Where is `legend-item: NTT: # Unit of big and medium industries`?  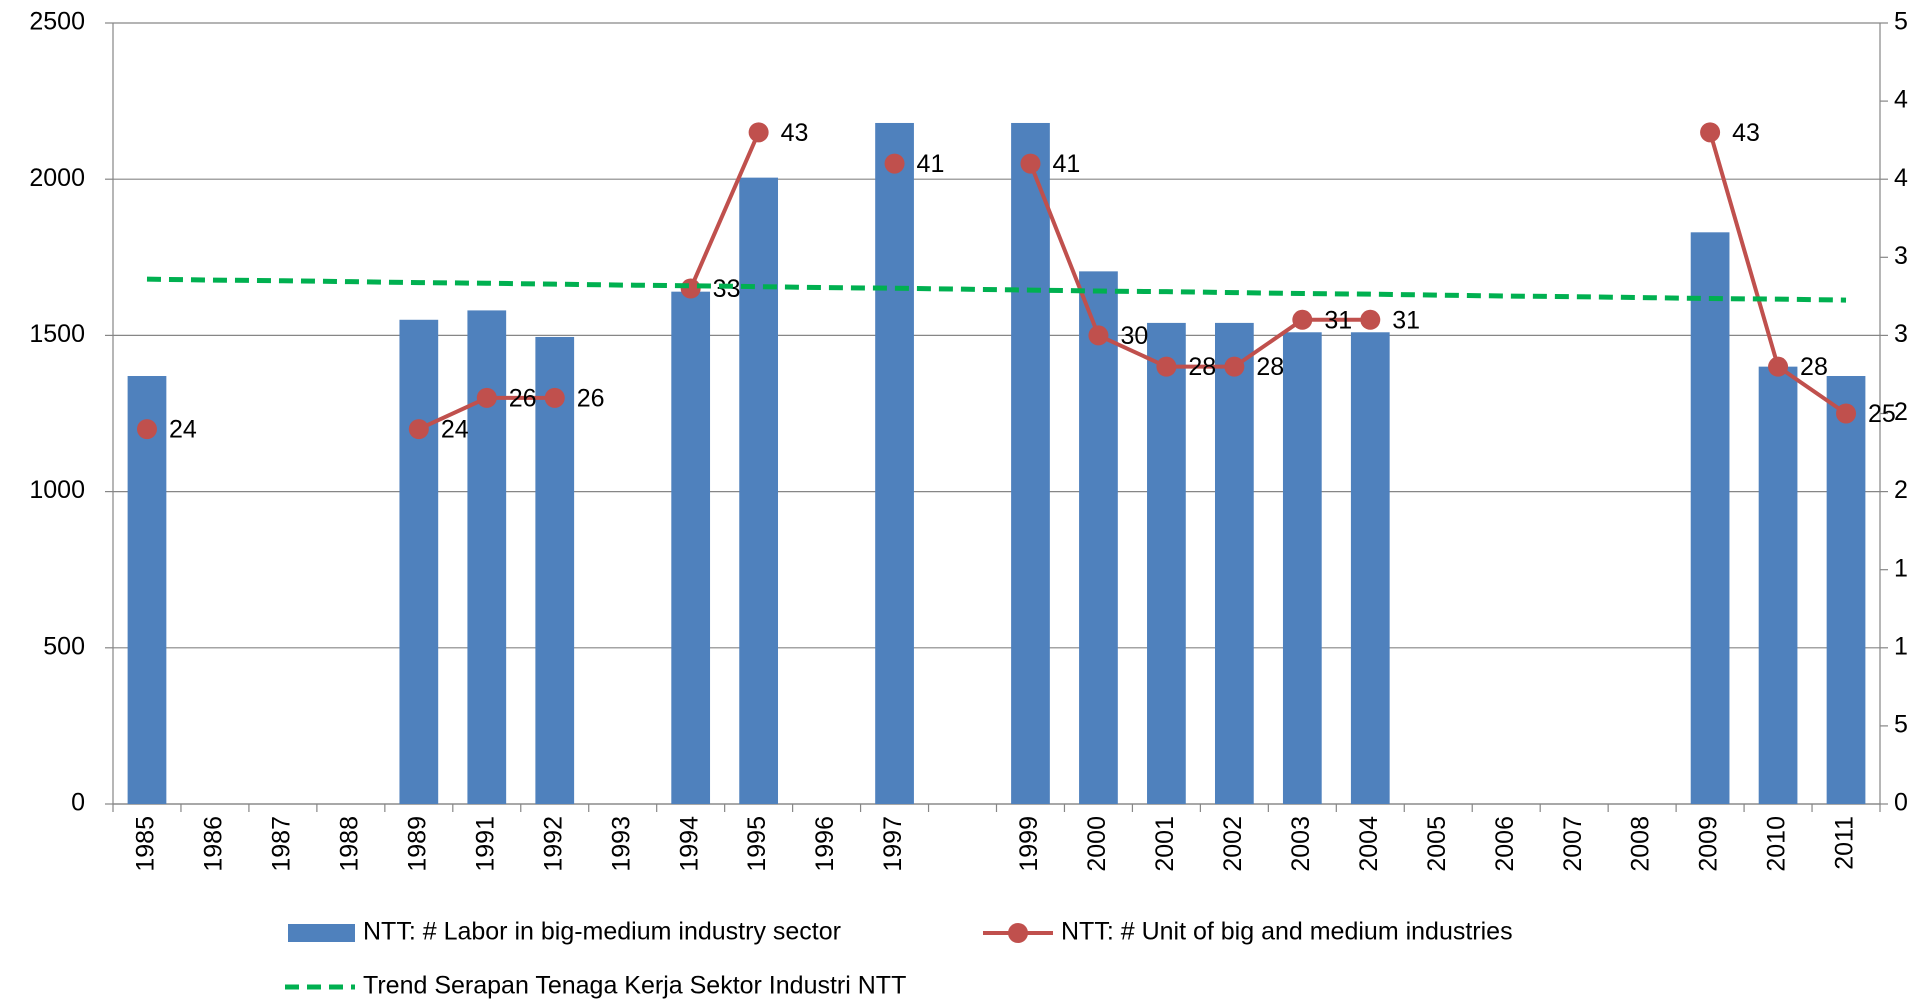
legend-item: NTT: # Unit of big and medium industries is located at coordinates (1248, 932).